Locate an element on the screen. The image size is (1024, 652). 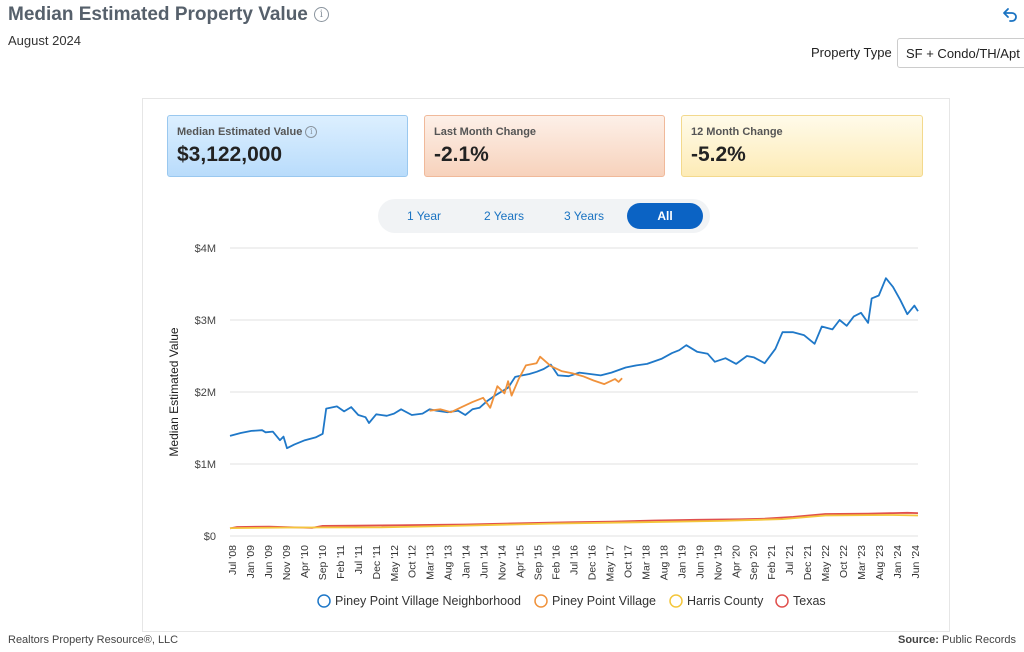
kpi-last-month-change: Last Month Change -2.1% is located at coordinates (544, 146).